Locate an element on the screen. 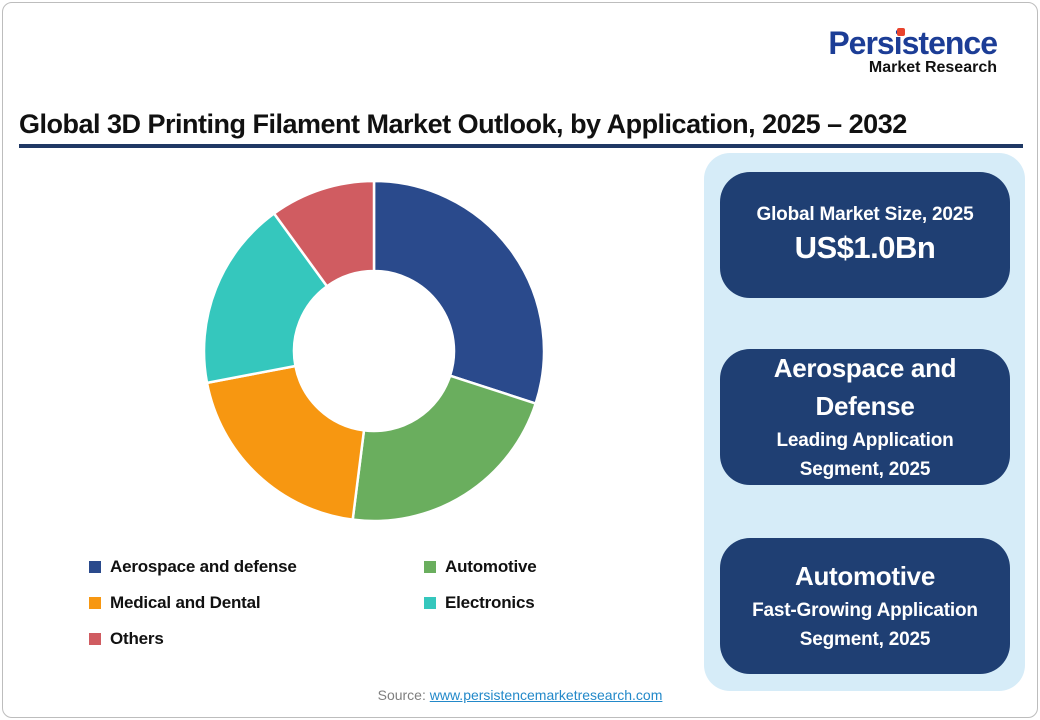 Image resolution: width=1040 pixels, height=720 pixels. source-link: www.persistencemarketresearch.com is located at coordinates (546, 695).